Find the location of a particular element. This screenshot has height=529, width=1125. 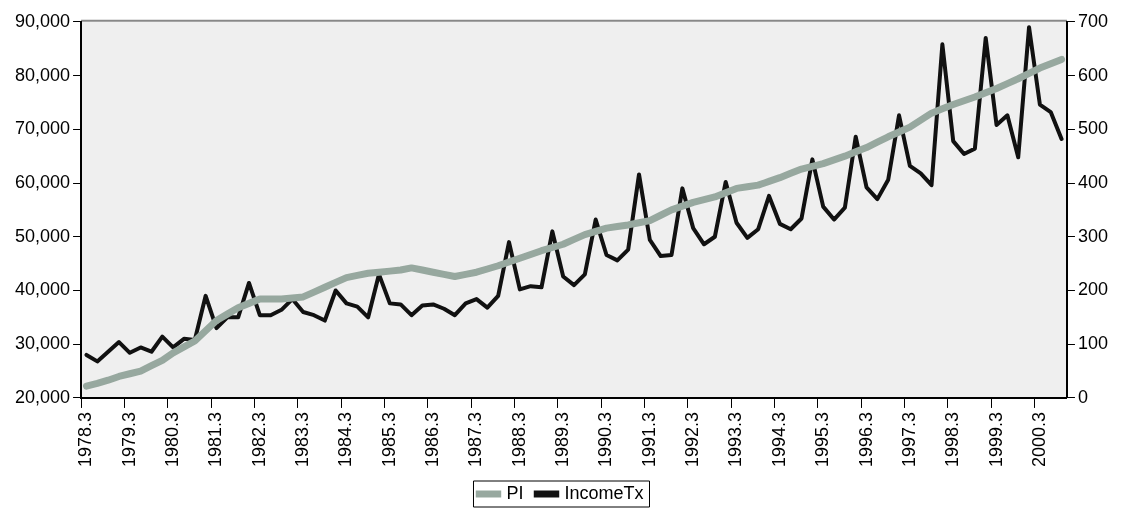

x-tick-label: 1979.3 is located at coordinates (128, 439).